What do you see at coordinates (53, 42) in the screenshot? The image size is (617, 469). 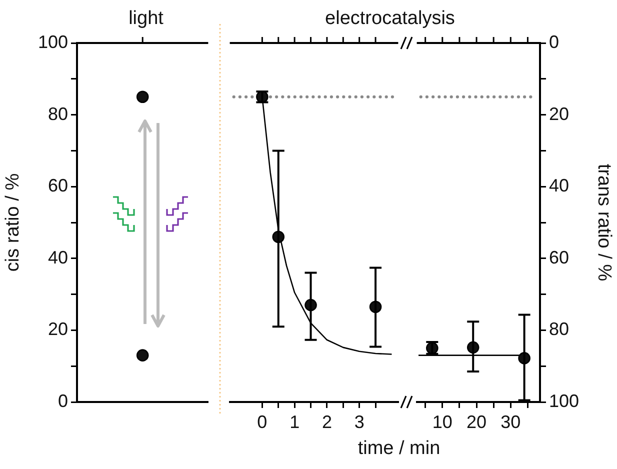 I see `y-tick-label: 100` at bounding box center [53, 42].